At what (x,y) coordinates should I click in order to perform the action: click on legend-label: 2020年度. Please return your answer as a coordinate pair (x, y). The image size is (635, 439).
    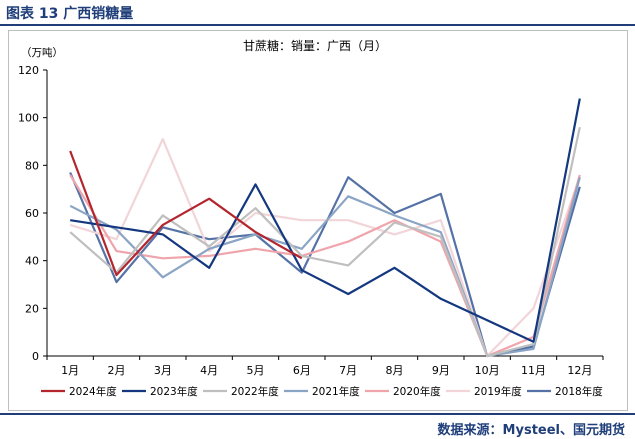
    Looking at the image, I should click on (417, 391).